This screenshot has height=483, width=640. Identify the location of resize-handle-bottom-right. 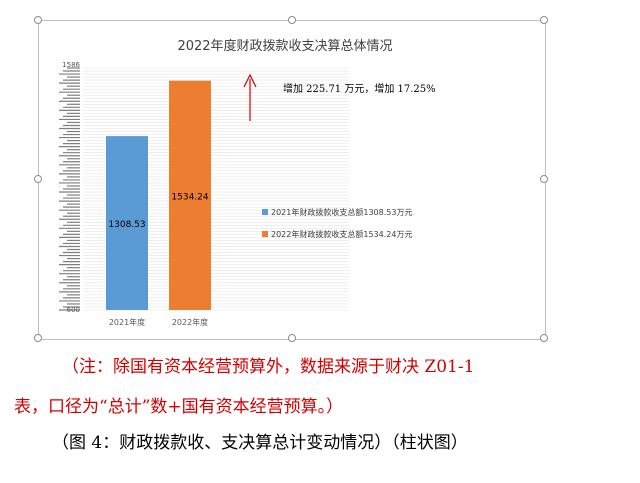
(544, 338).